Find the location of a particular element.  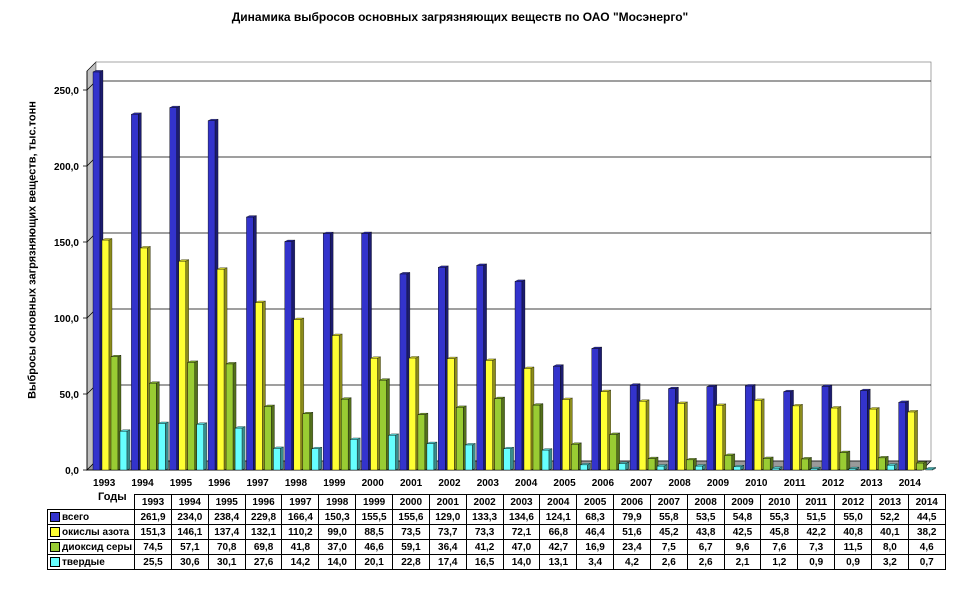

bar-top-3-1996 is located at coordinates (240, 427).